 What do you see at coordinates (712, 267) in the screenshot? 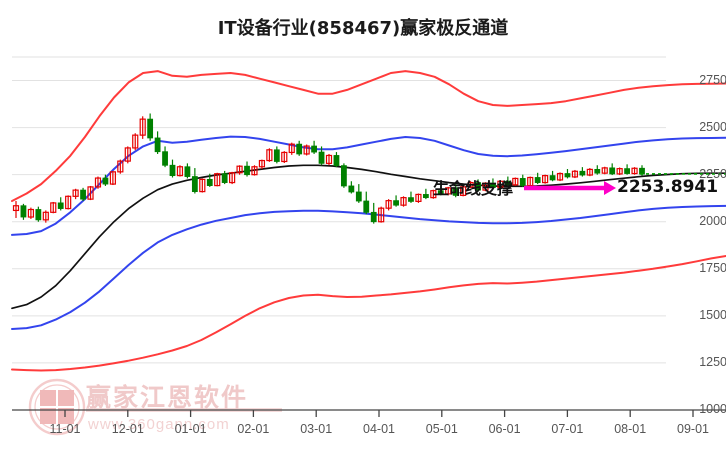
I see `y-axis-tick-label: 1750` at bounding box center [712, 267].